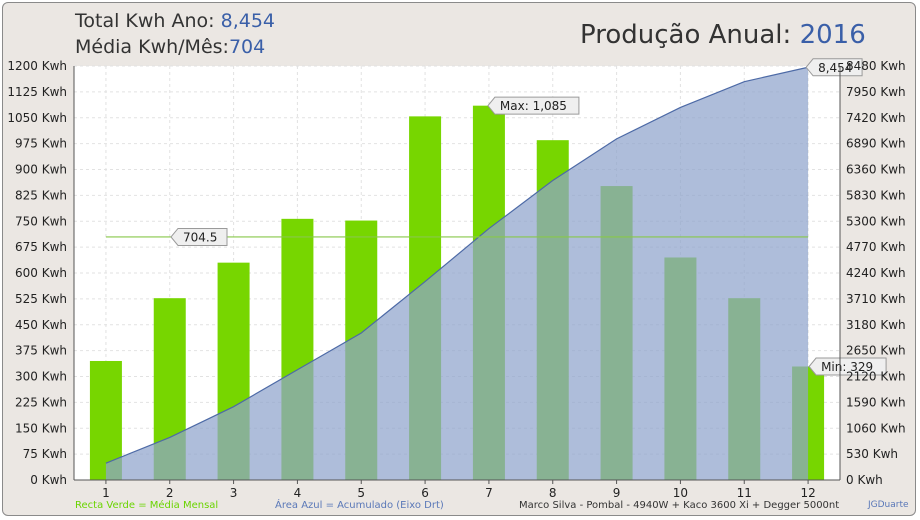 The width and height of the screenshot is (920, 520). Describe the element at coordinates (41, 402) in the screenshot. I see `left-tick-label: 225 Kwh` at that location.